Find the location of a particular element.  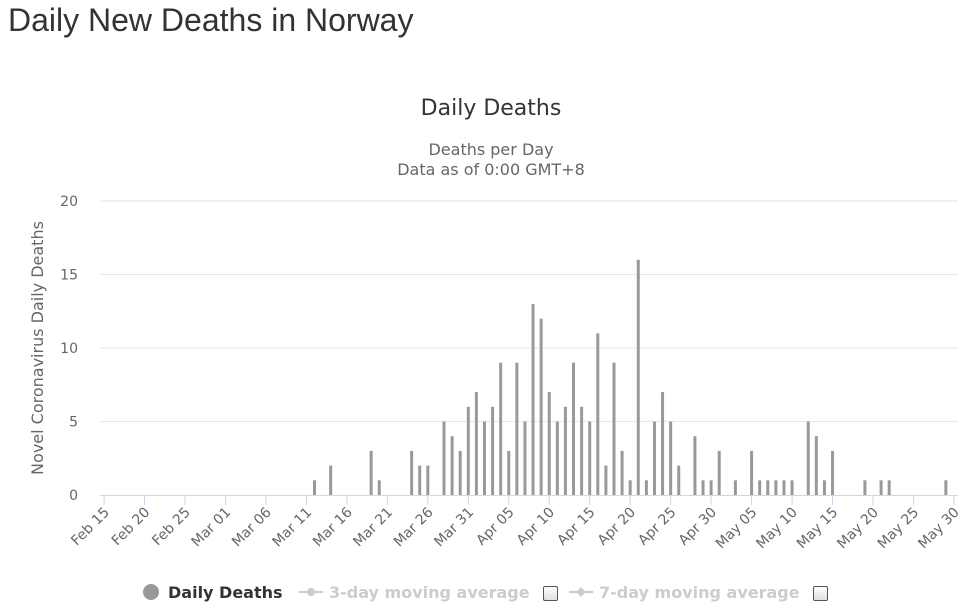

y-tick-label: 0 is located at coordinates (73, 496).